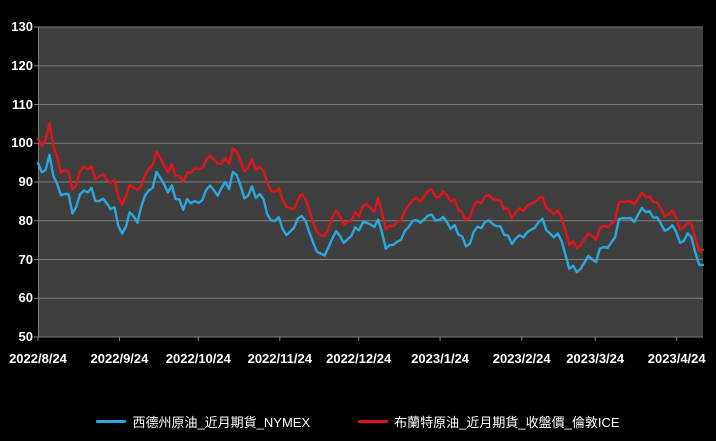 Image resolution: width=716 pixels, height=441 pixels. I want to click on x-tick-label: 2023/1/24, so click(440, 358).